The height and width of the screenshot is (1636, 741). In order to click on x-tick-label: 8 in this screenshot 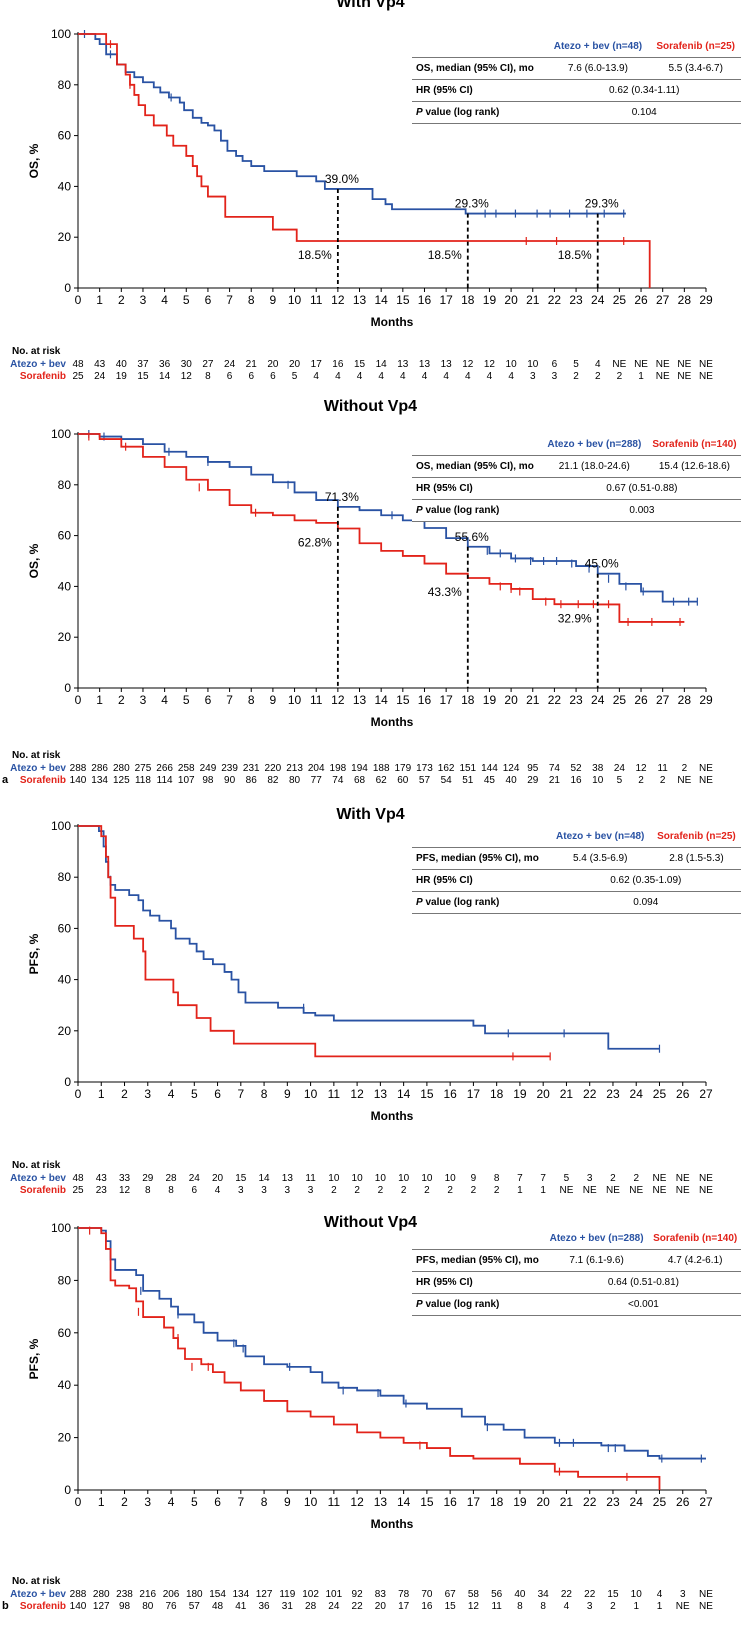, I will do `click(264, 1502)`.